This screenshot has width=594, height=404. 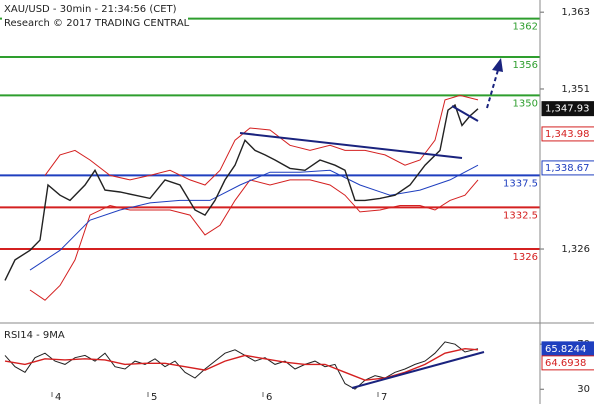 I want to click on x-tick-label: 5, so click(x=154, y=397).